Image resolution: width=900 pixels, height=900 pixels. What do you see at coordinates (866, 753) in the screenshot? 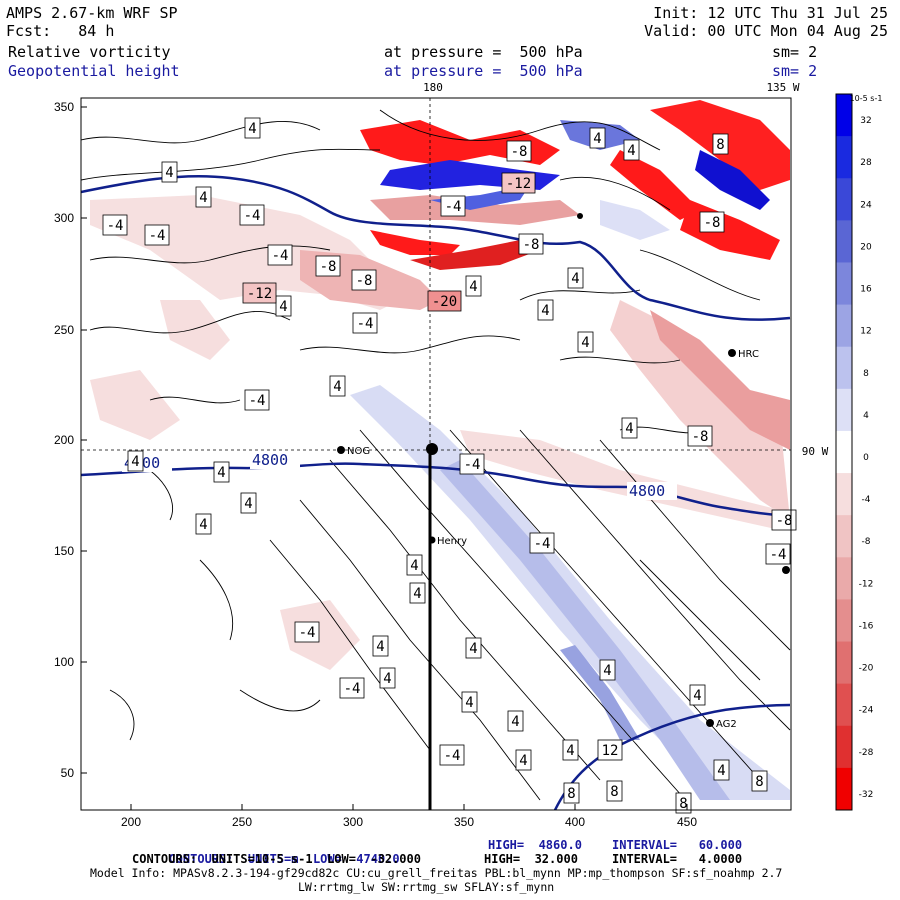
I see `colorbar-label: -28` at bounding box center [866, 753].